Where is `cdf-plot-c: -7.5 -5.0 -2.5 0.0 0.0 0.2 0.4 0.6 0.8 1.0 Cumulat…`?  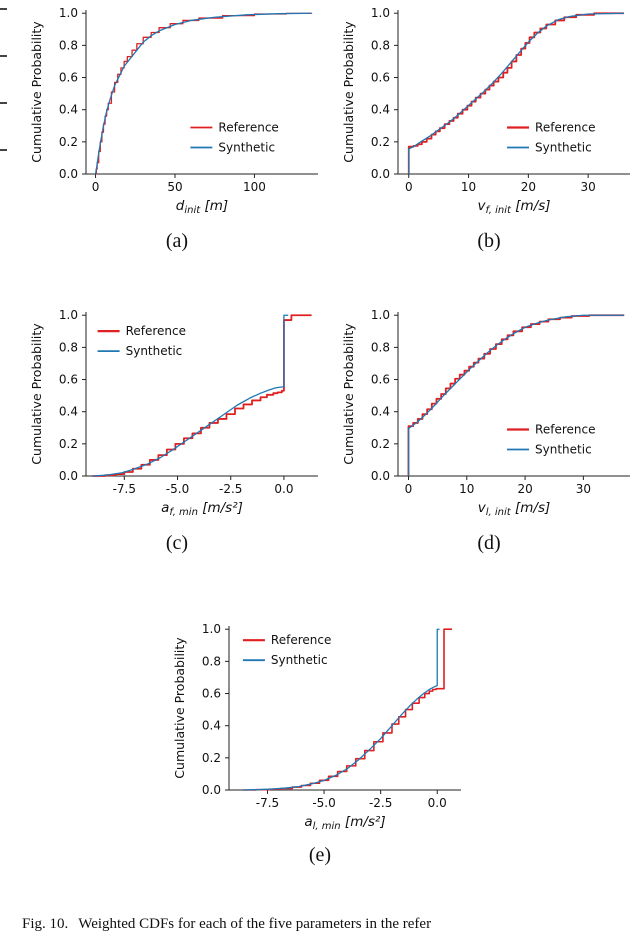
cdf-plot-c: -7.5 -5.0 -2.5 0.0 0.0 0.2 0.4 0.6 0.8 1.0 Cumulat… is located at coordinates (173, 413).